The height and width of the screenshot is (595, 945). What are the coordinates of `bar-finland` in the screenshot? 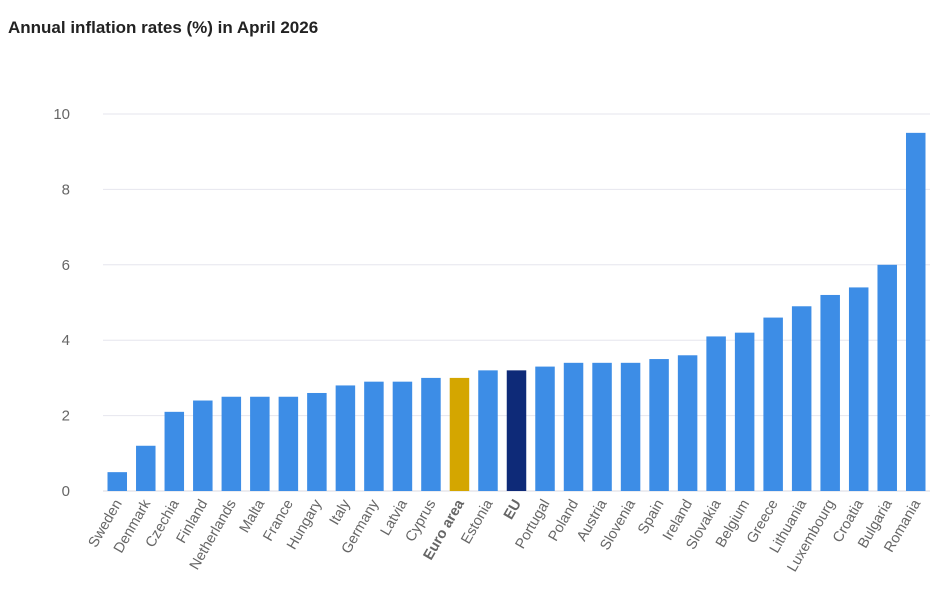 It's located at (203, 445).